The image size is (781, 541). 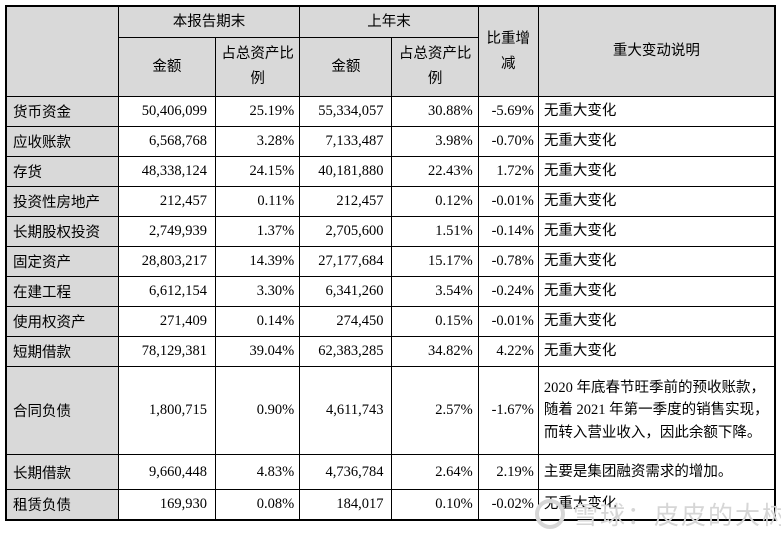 What do you see at coordinates (167, 504) in the screenshot?
I see `amount-current-cell: 169,930` at bounding box center [167, 504].